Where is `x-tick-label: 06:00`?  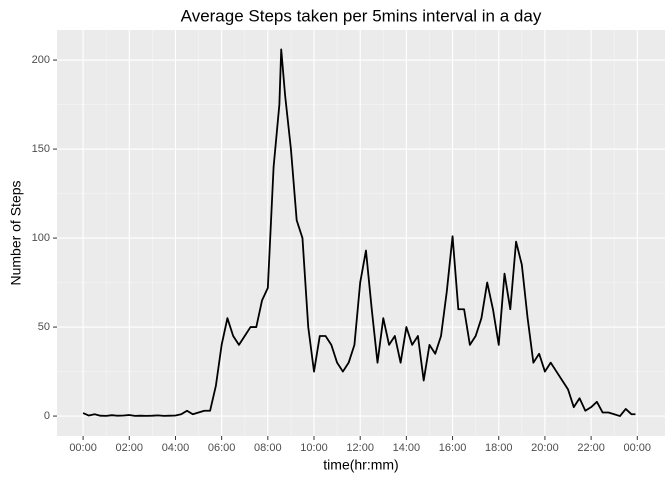 x-tick-label: 06:00 is located at coordinates (222, 448).